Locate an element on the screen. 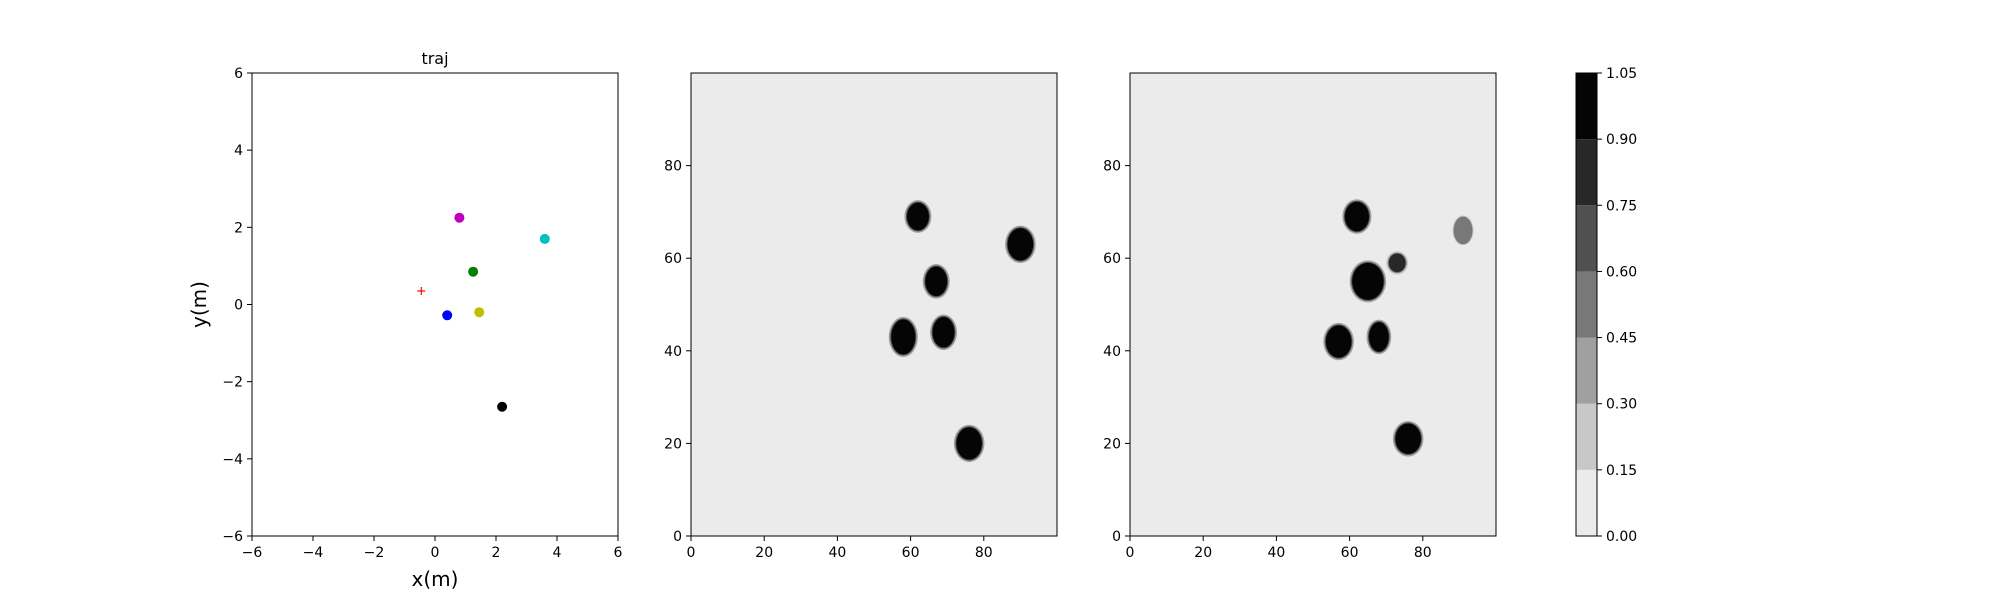 This screenshot has width=2000, height=600. y-tick-label: 2 is located at coordinates (238, 228).